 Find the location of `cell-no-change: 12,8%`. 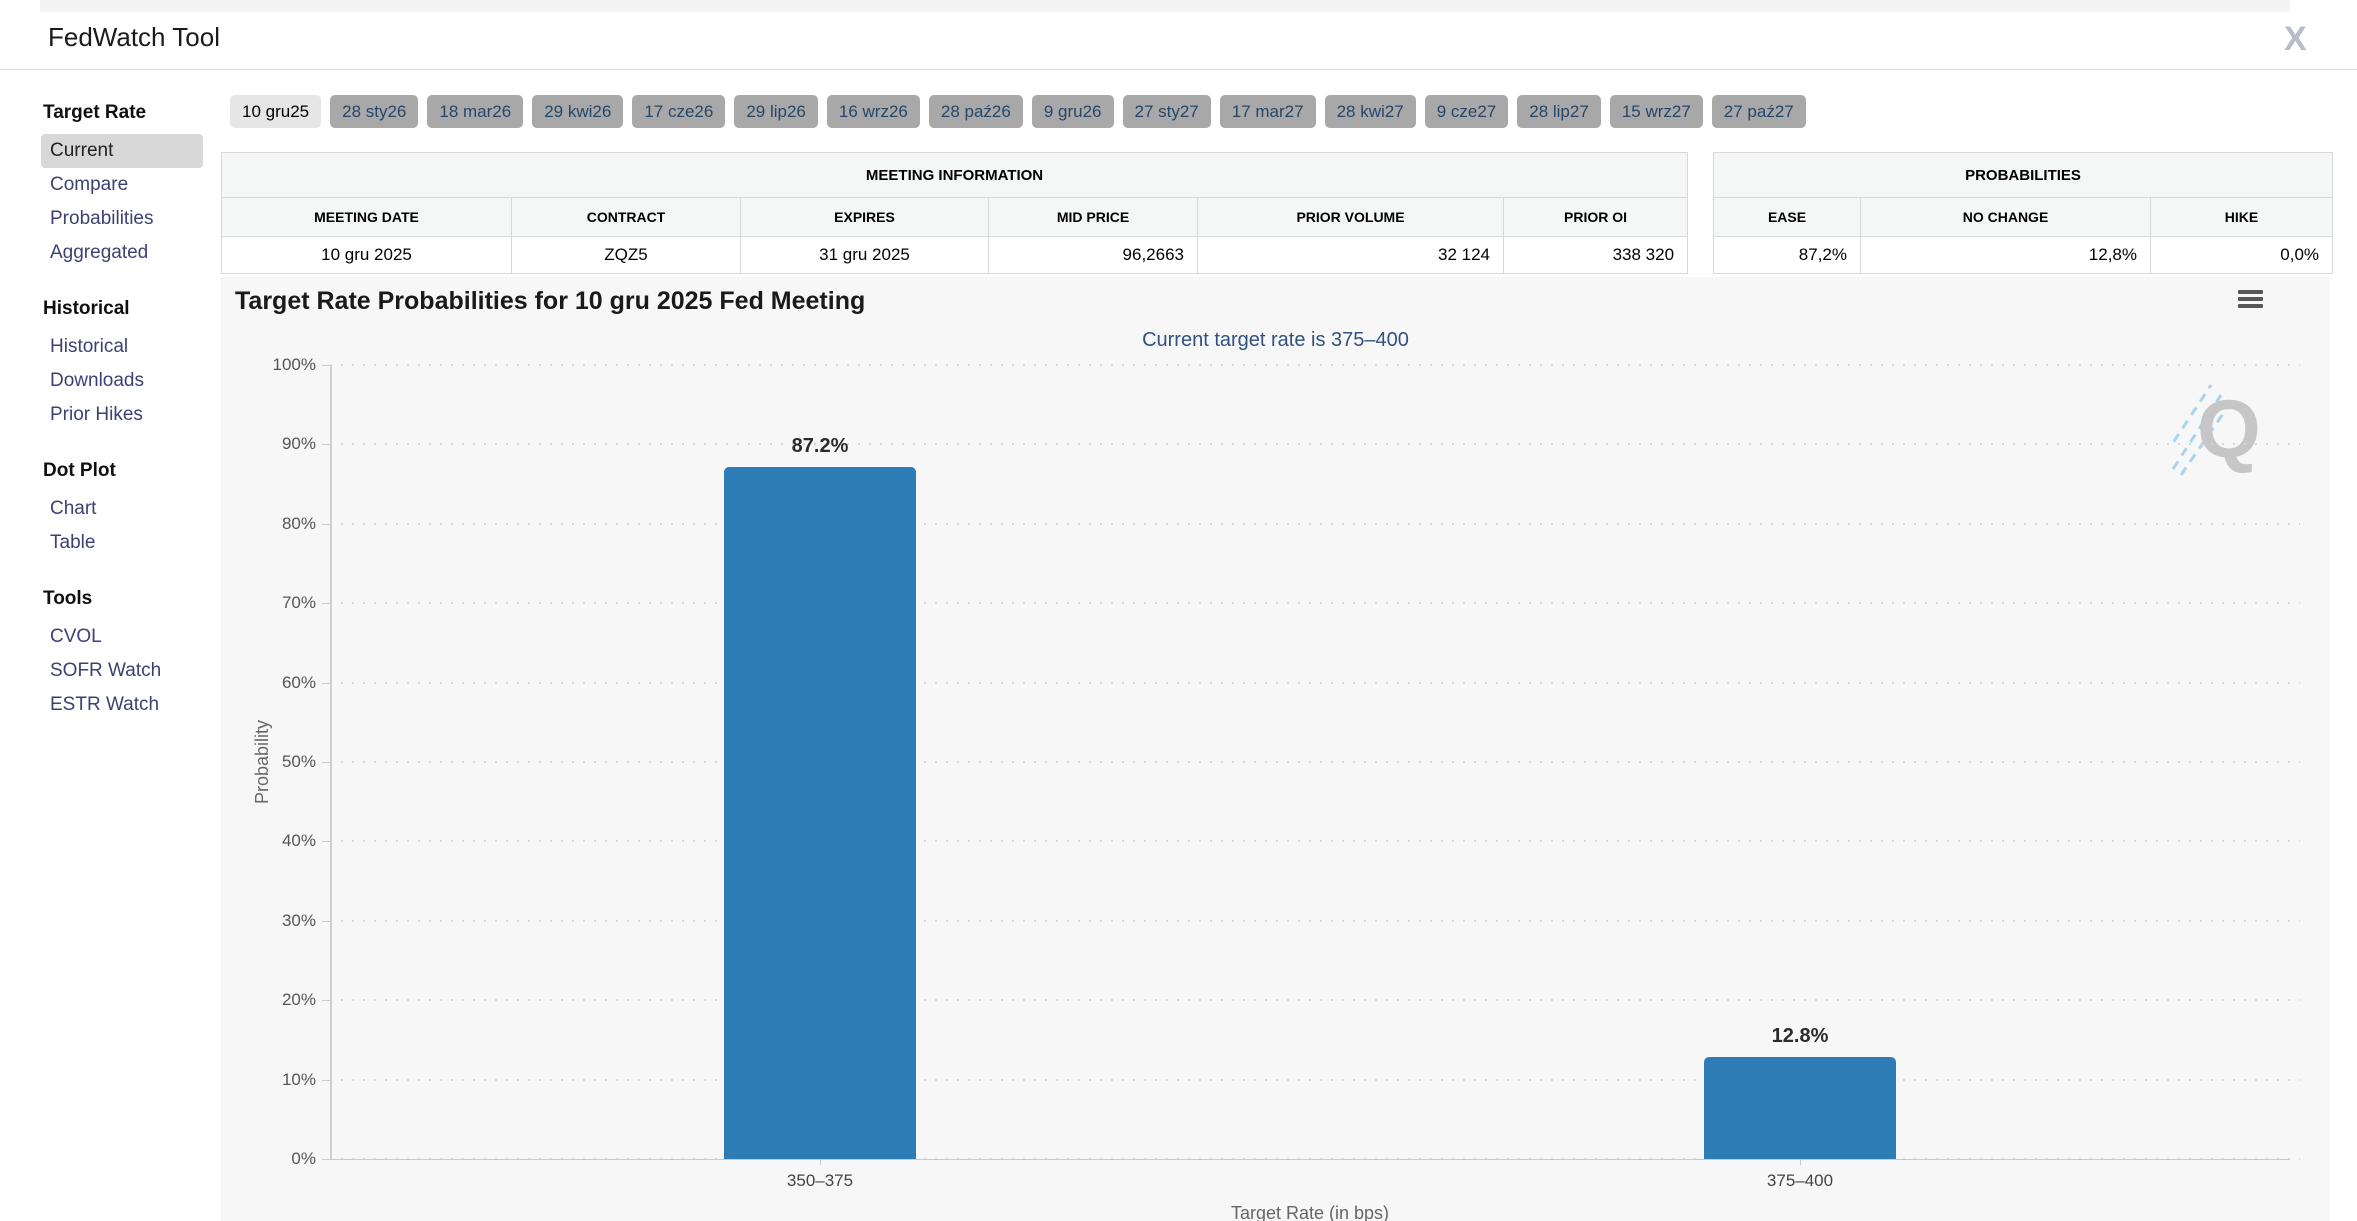

cell-no-change: 12,8% is located at coordinates (2005, 255).